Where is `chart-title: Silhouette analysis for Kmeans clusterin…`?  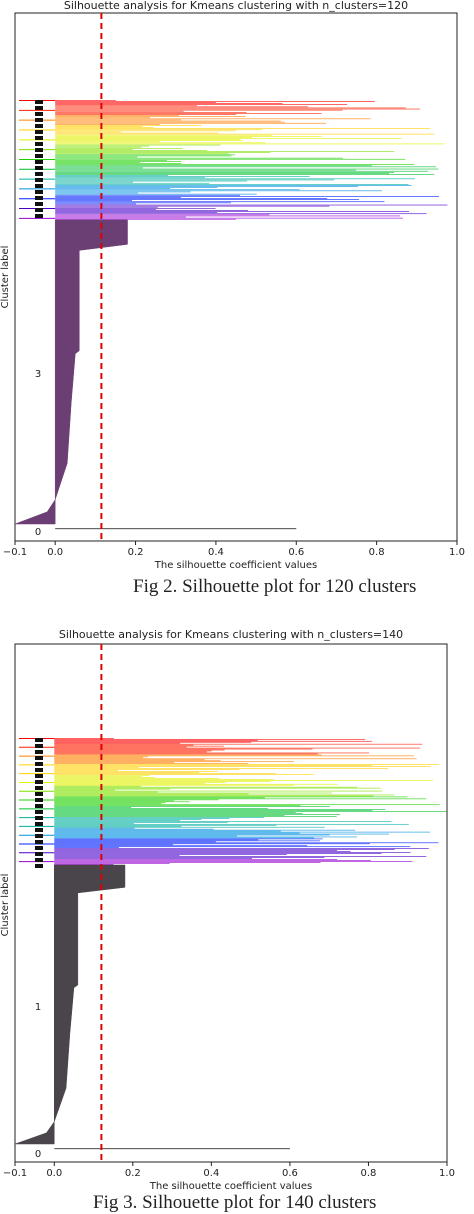
chart-title: Silhouette analysis for Kmeans clusterin… is located at coordinates (236, 6).